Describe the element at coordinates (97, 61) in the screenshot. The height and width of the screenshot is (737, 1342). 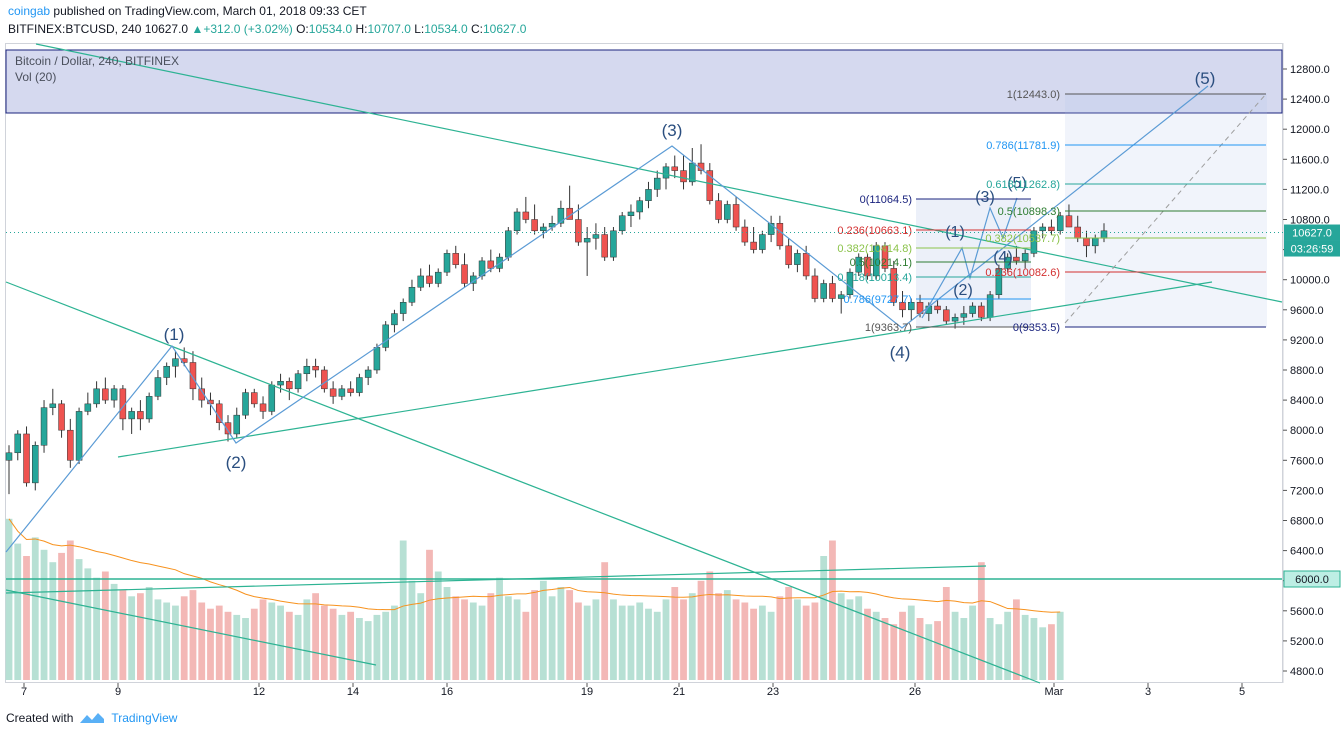
I see `chart-title: Bitcoin / Dollar, 240, BITFINEX` at that location.